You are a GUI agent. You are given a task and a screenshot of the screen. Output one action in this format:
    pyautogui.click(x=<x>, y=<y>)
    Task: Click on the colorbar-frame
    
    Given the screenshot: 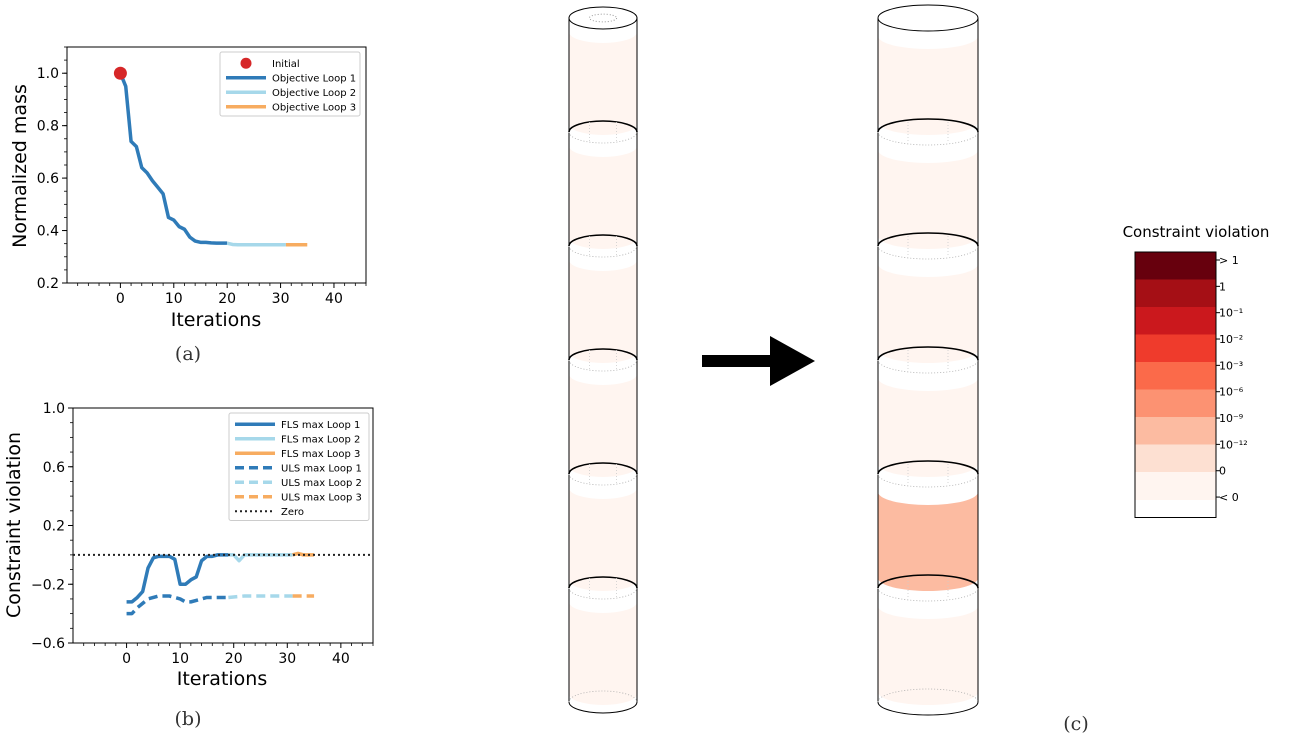 What is the action you would take?
    pyautogui.click(x=1175, y=384)
    